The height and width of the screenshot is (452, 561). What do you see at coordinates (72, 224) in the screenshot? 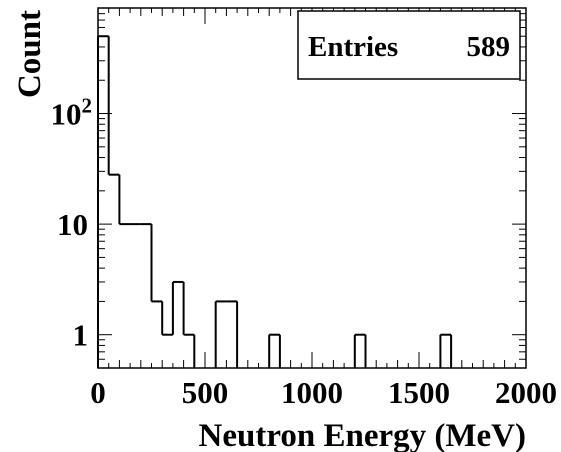
I see `y-tick-label: 10` at bounding box center [72, 224].